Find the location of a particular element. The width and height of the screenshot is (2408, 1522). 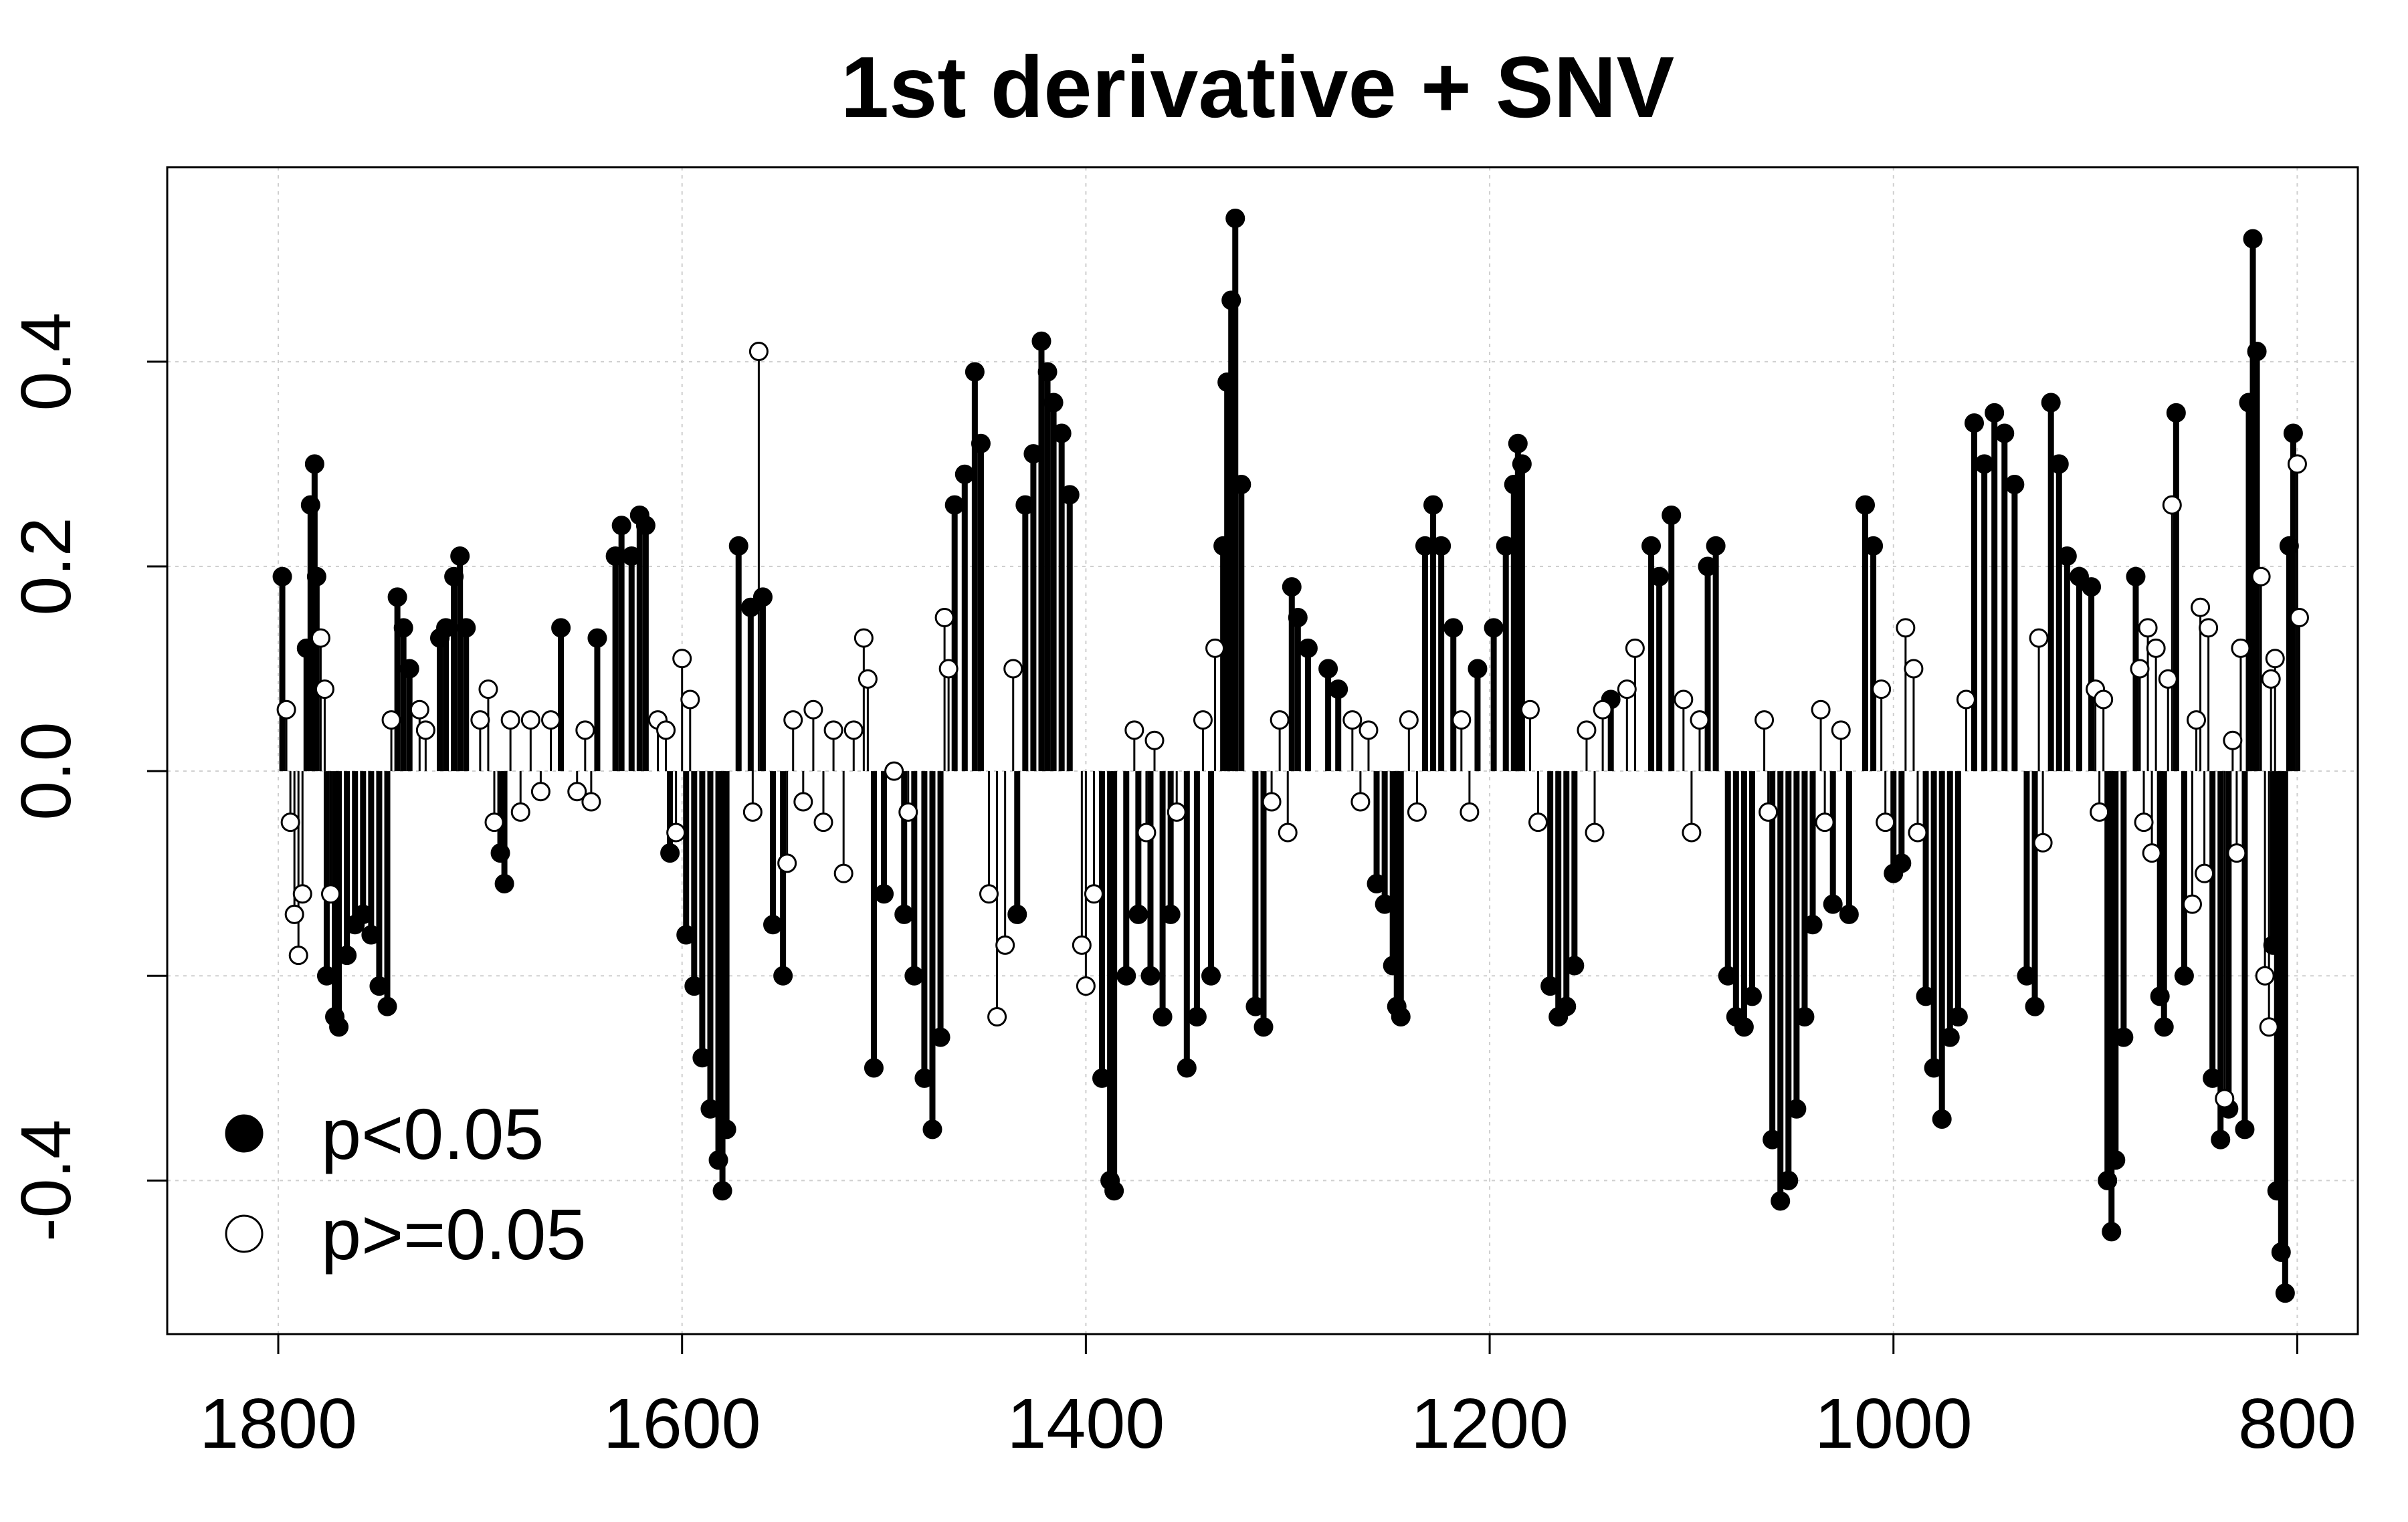

y-tick-label: 0.0 is located at coordinates (46, 771).